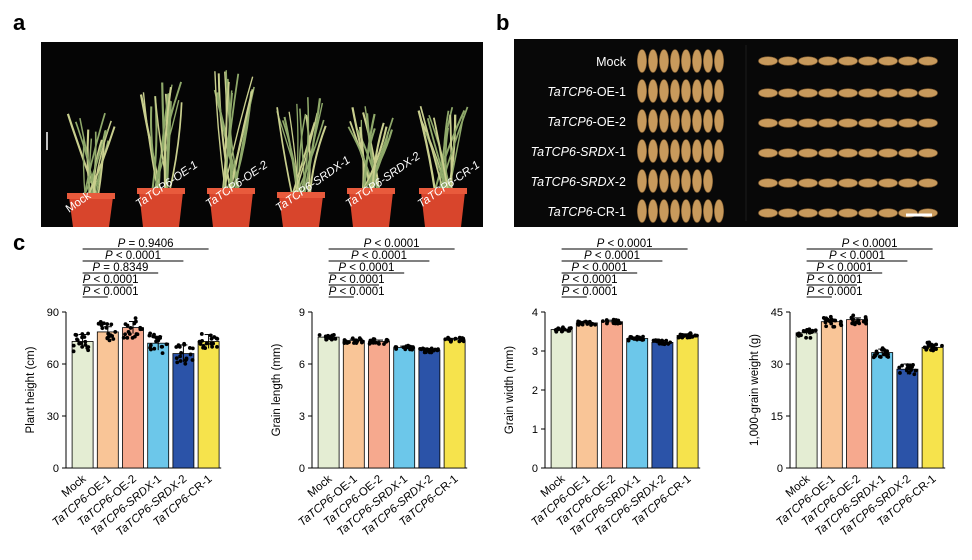 The width and height of the screenshot is (972, 560). What do you see at coordinates (755, 390) in the screenshot?
I see `y-axis-label: 1,000-grain weight (g)` at bounding box center [755, 390].